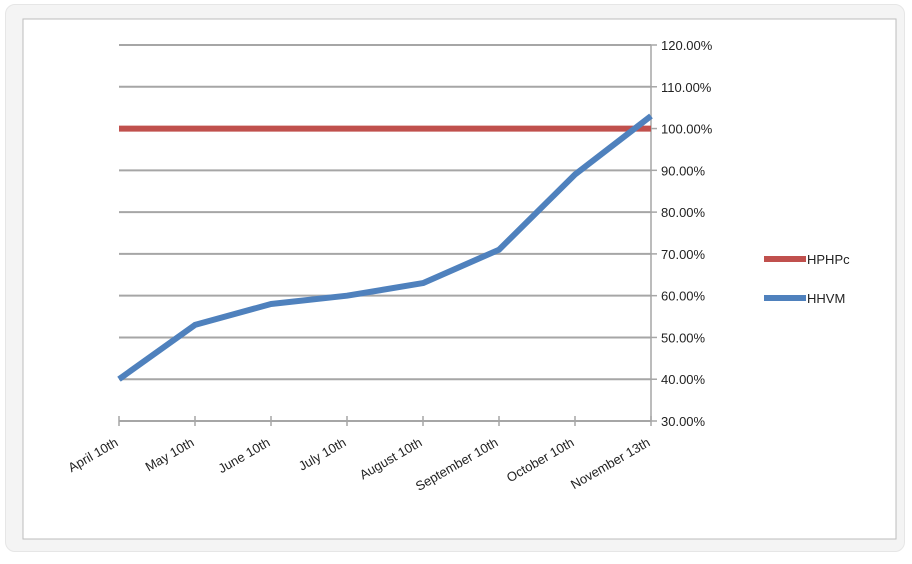  Describe the element at coordinates (807, 279) in the screenshot. I see `legend: HPHPc HHVM` at that location.